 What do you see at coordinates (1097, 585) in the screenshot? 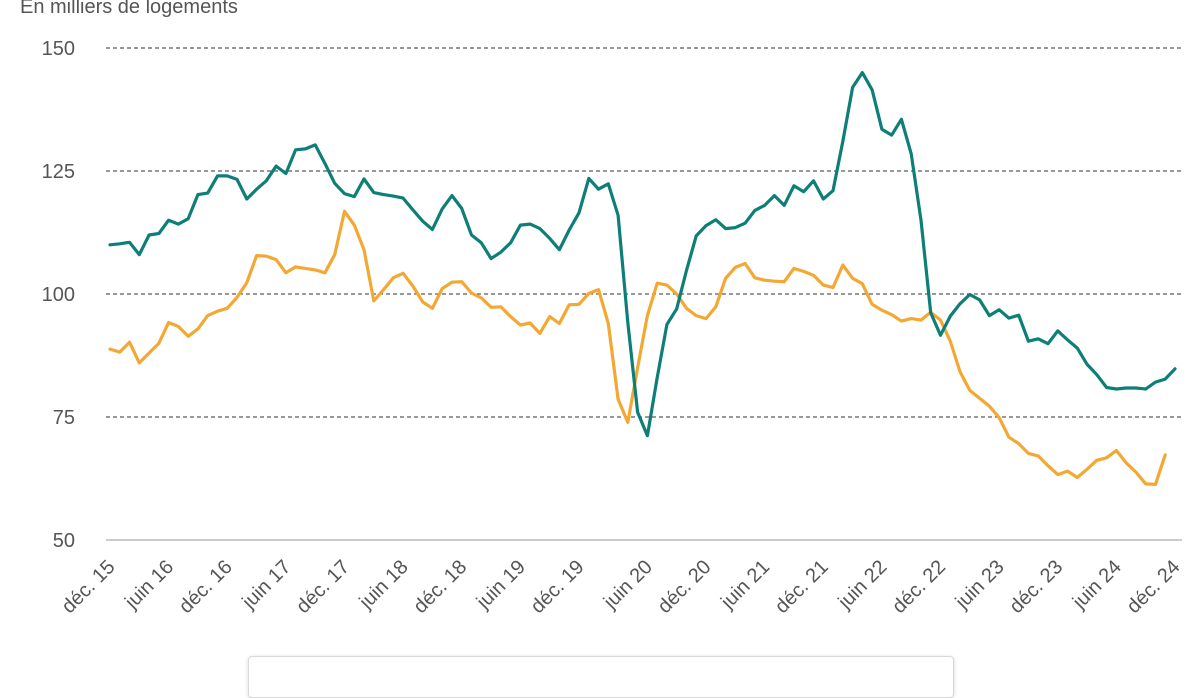
I see `x-tick-label: juin 24` at bounding box center [1097, 585].